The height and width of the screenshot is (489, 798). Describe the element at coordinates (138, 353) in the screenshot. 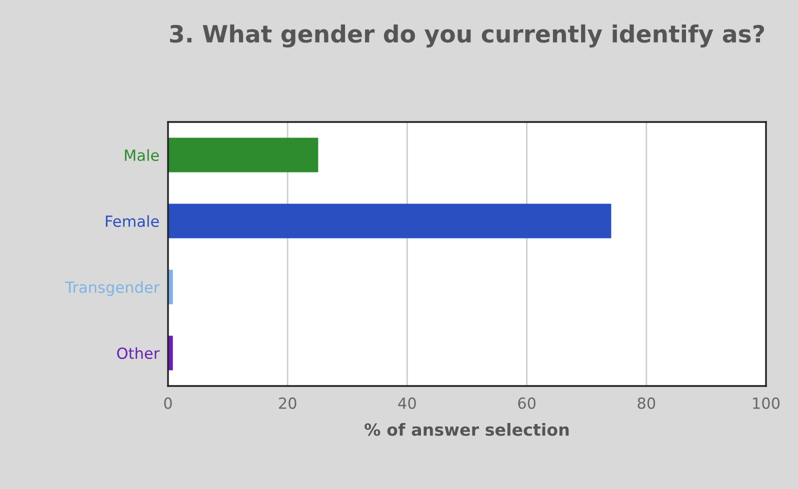

I see `y-tick-label: Other` at that location.